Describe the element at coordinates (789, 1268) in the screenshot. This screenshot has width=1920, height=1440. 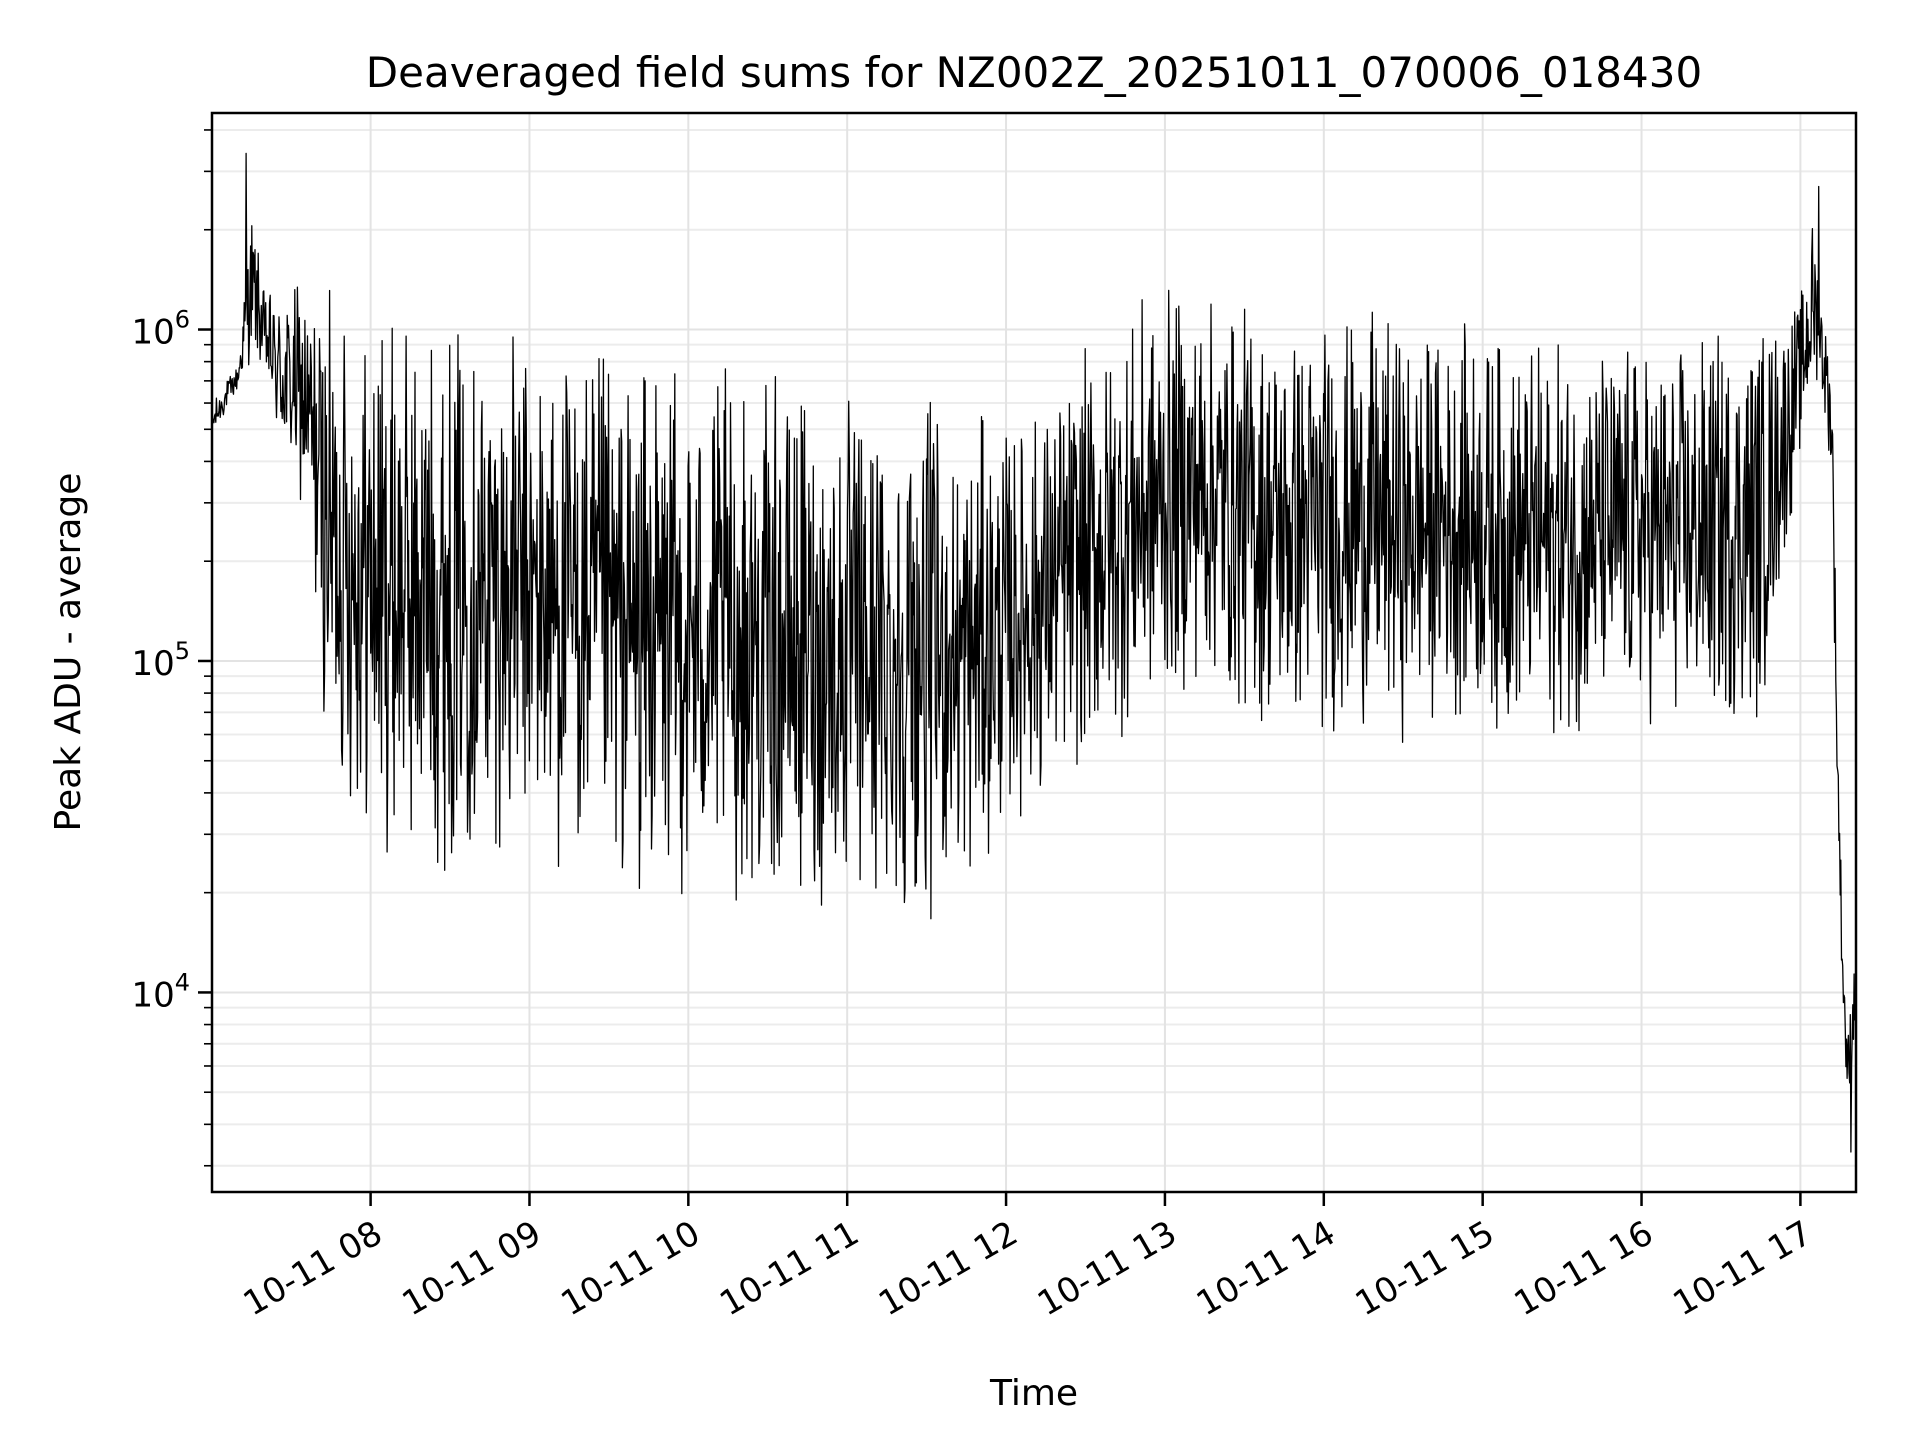
I see `x-tick-label: 10-11 11` at that location.